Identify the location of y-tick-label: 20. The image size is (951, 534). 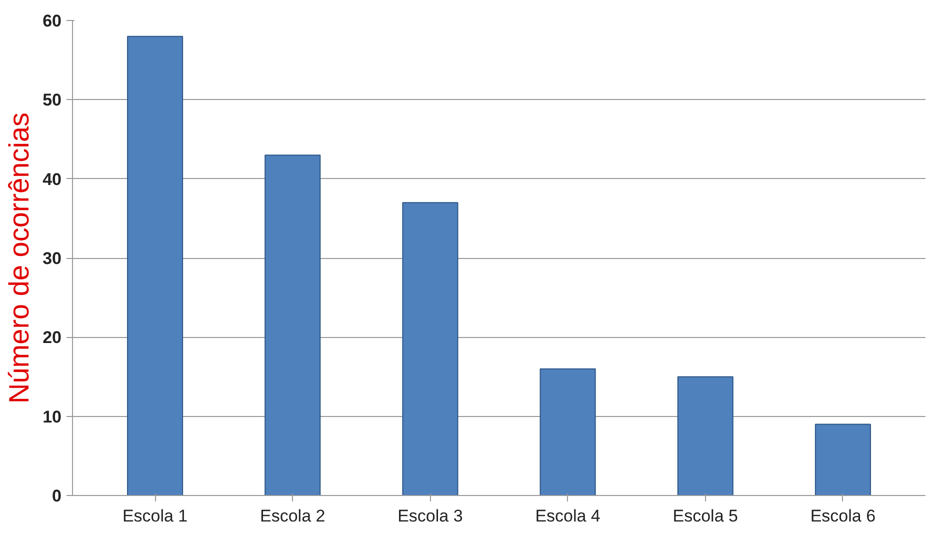
(52, 338).